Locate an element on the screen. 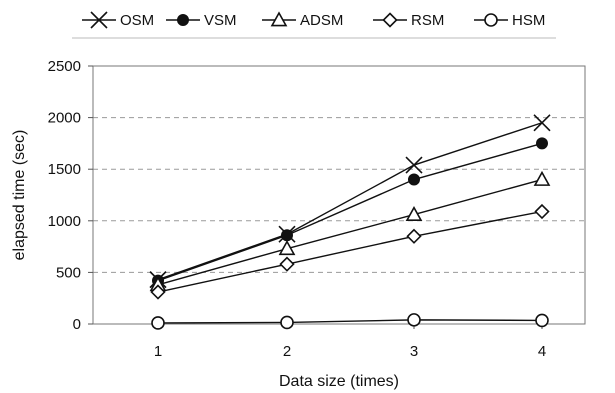  x-tick-label: 1 is located at coordinates (158, 351).